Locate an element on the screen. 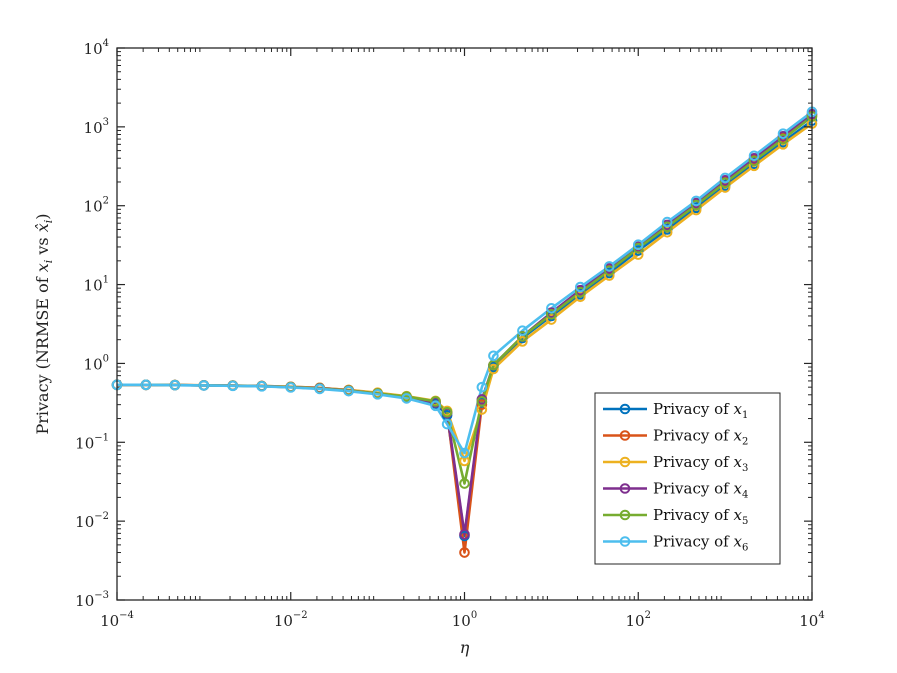 This screenshot has width=897, height=673. tick-exponent: −4 is located at coordinates (126, 615).